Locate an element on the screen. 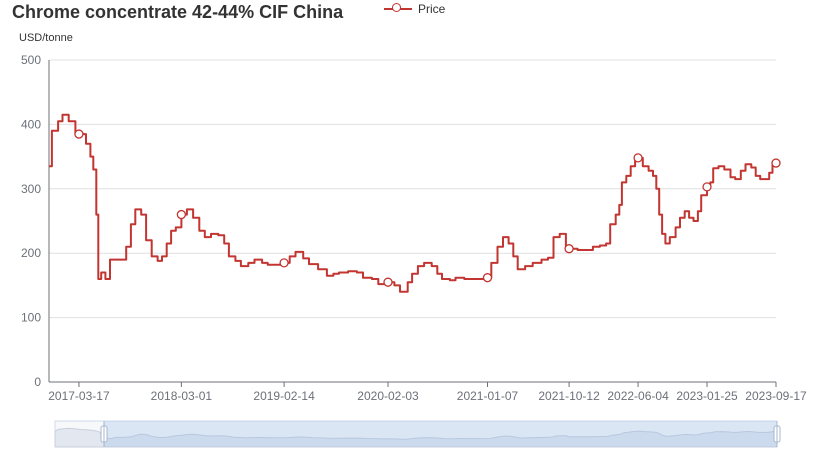 The width and height of the screenshot is (826, 455). x-tick-label: 2021-10-12 is located at coordinates (569, 396).